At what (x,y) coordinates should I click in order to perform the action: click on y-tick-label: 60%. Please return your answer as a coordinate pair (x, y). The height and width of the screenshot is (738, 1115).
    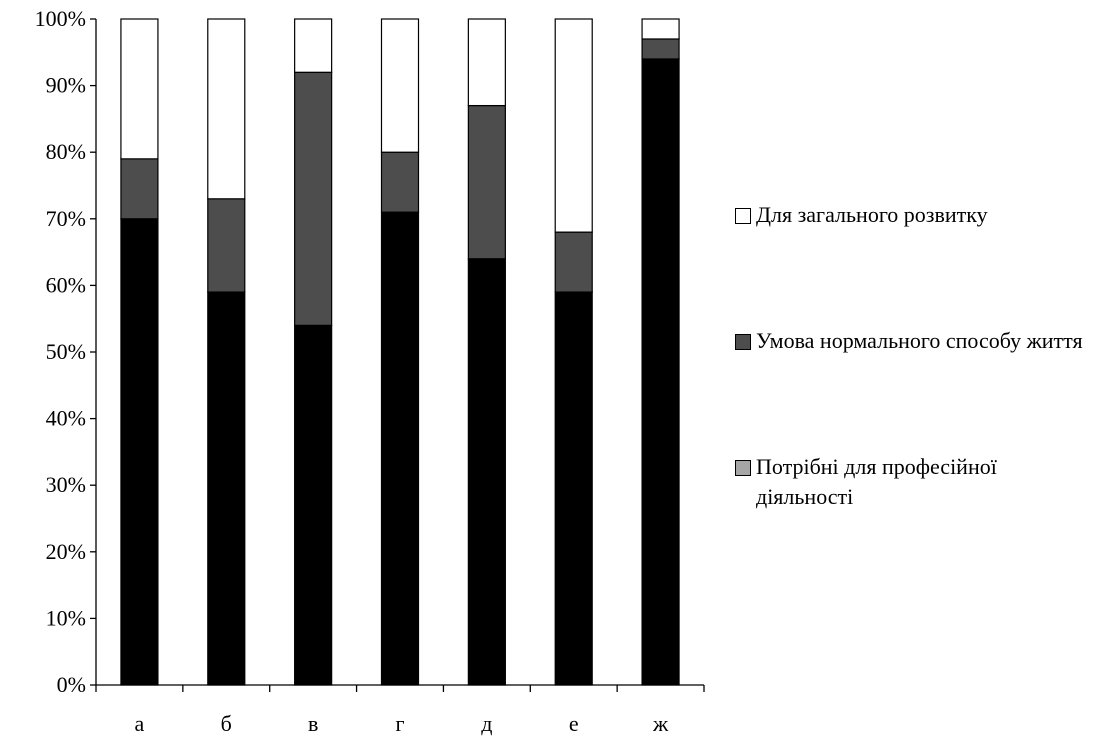
    Looking at the image, I should click on (66, 284).